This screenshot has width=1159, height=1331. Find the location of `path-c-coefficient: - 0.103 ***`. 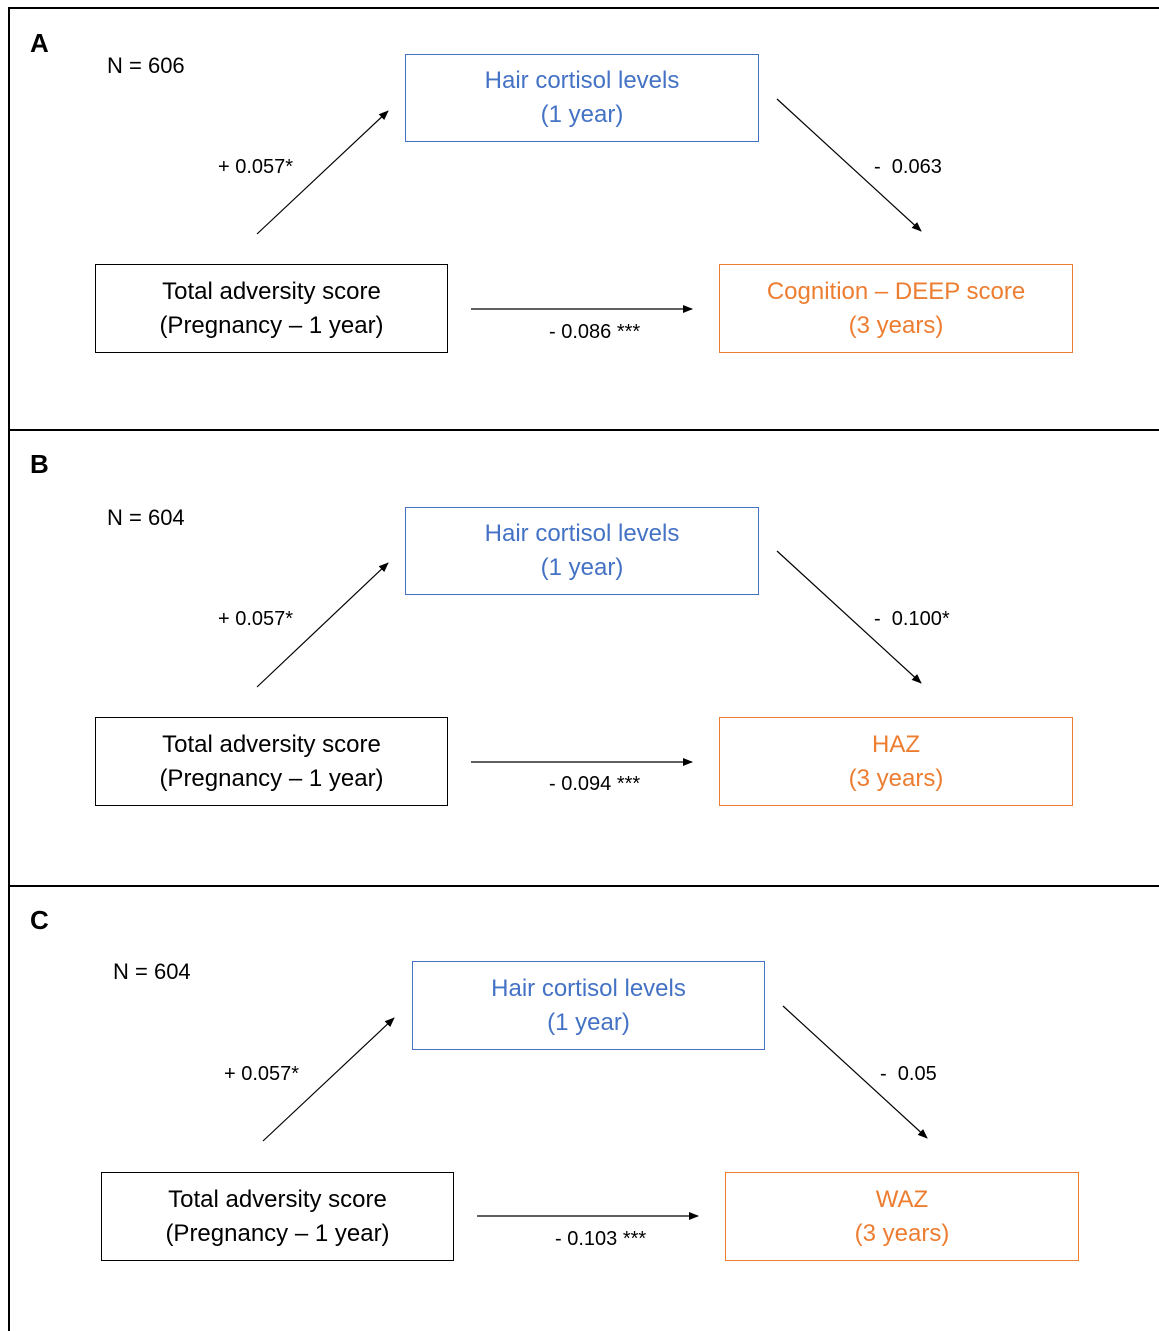

path-c-coefficient: - 0.103 *** is located at coordinates (601, 1239).